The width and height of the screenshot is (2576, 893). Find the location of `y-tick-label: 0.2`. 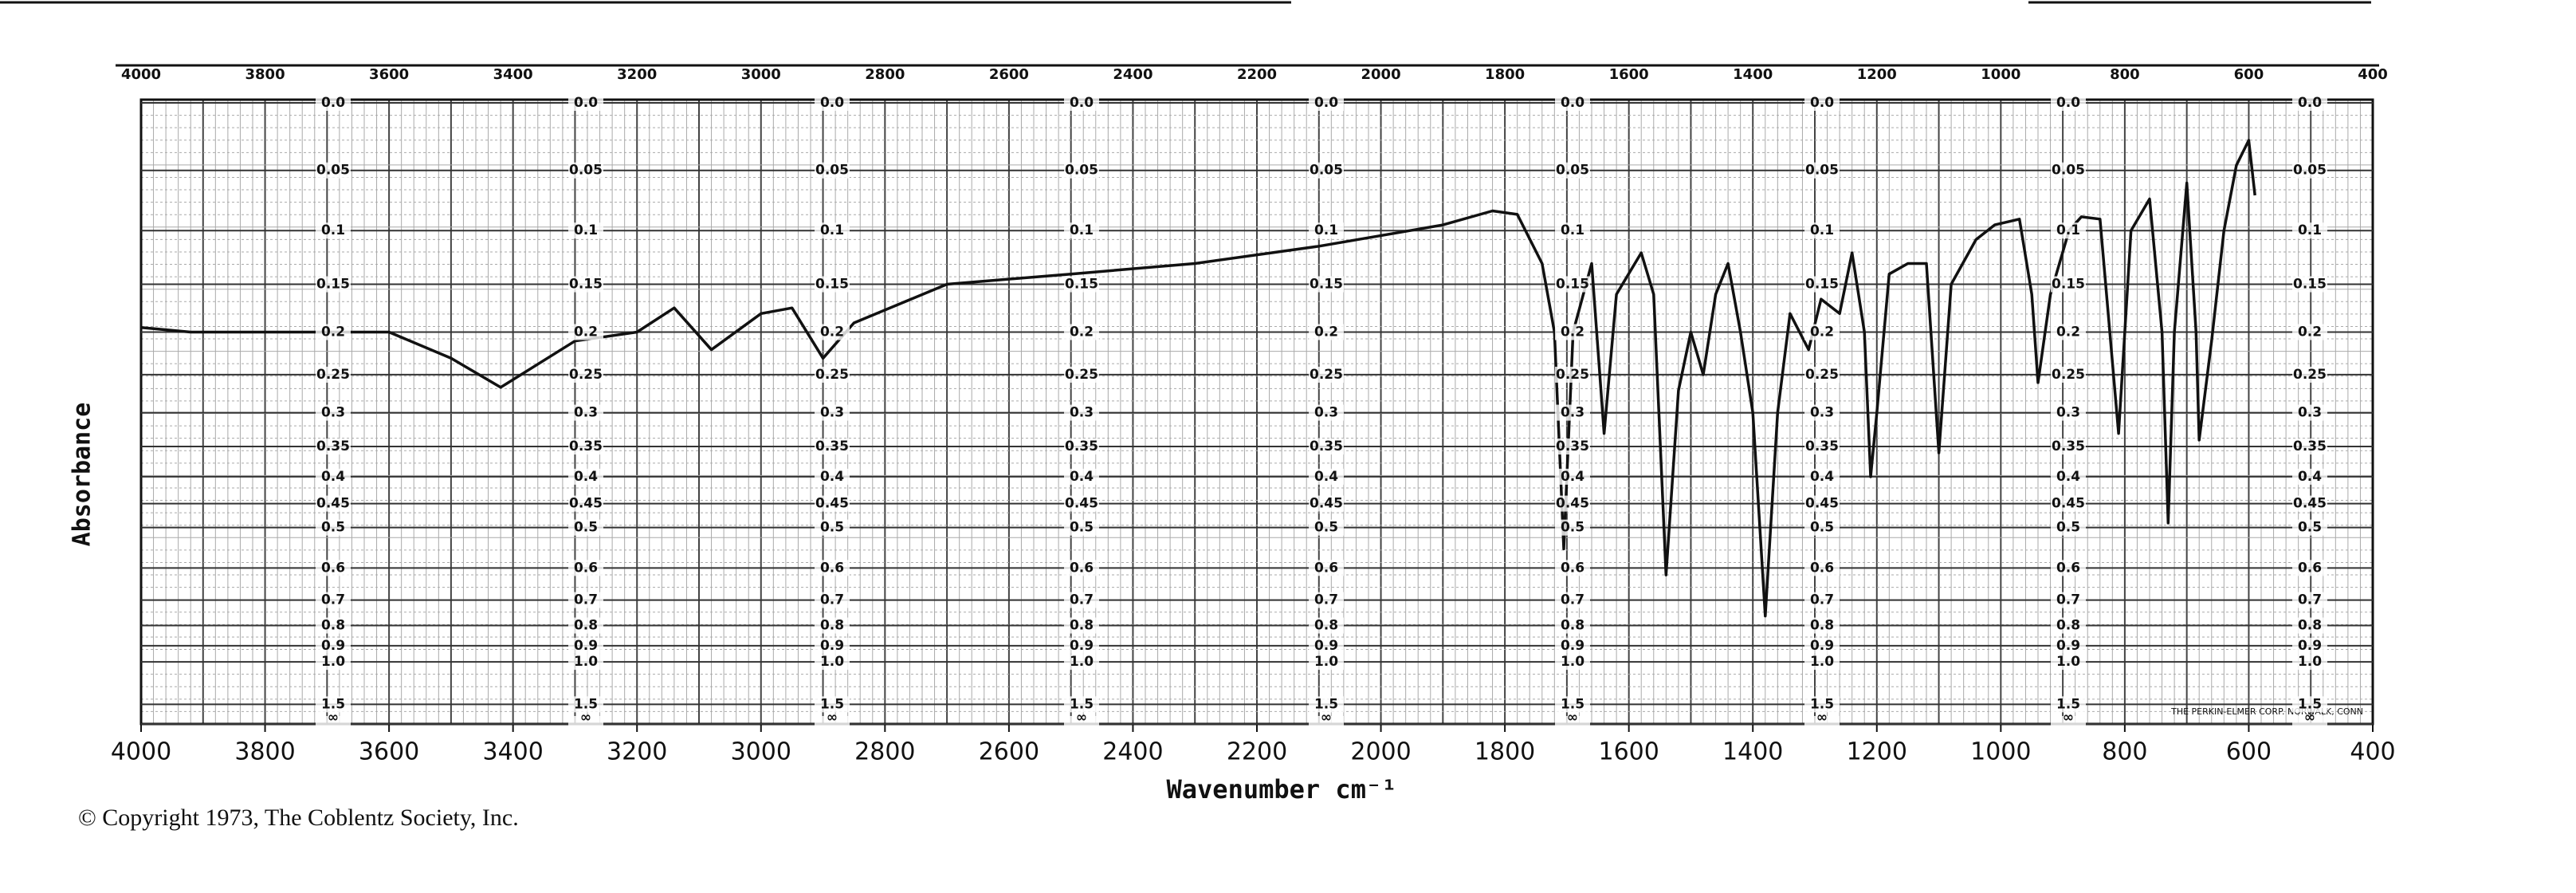

y-tick-label: 0.2 is located at coordinates (2310, 332).